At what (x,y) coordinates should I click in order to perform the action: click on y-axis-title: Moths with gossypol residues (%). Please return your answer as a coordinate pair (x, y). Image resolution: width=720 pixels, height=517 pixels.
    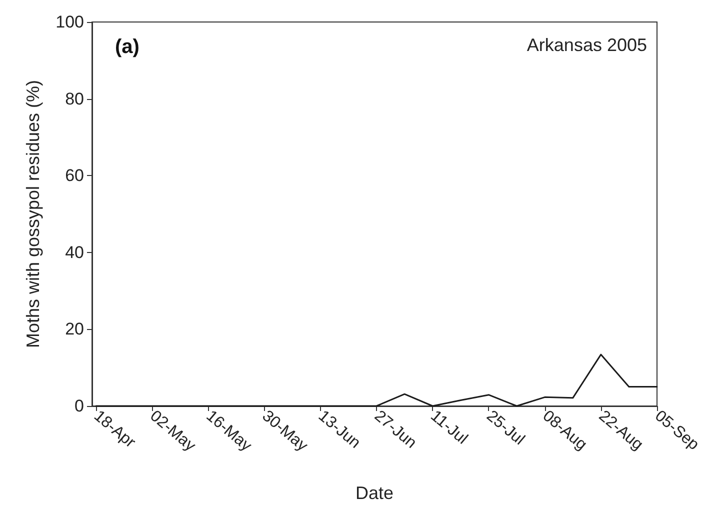
    Looking at the image, I should click on (33, 214).